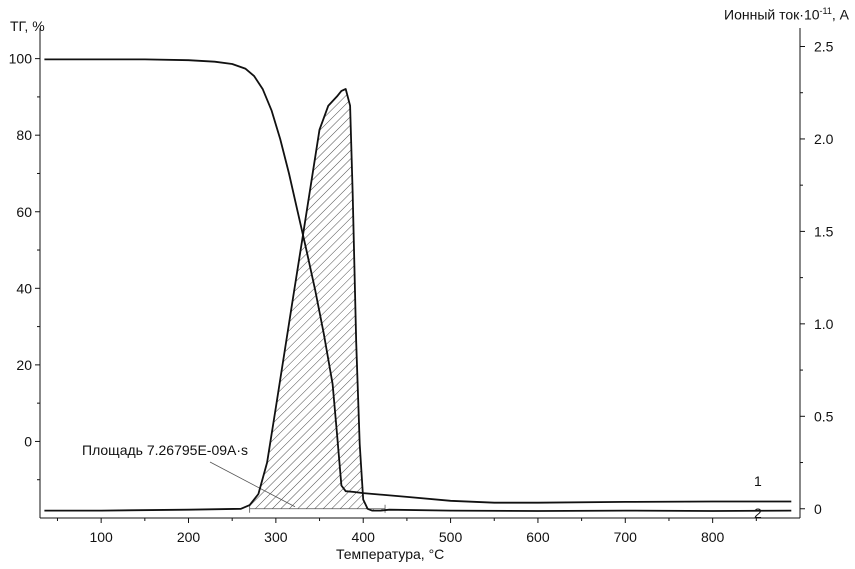 The image size is (855, 569). What do you see at coordinates (252, 484) in the screenshot?
I see `annotation-leader-line` at bounding box center [252, 484].